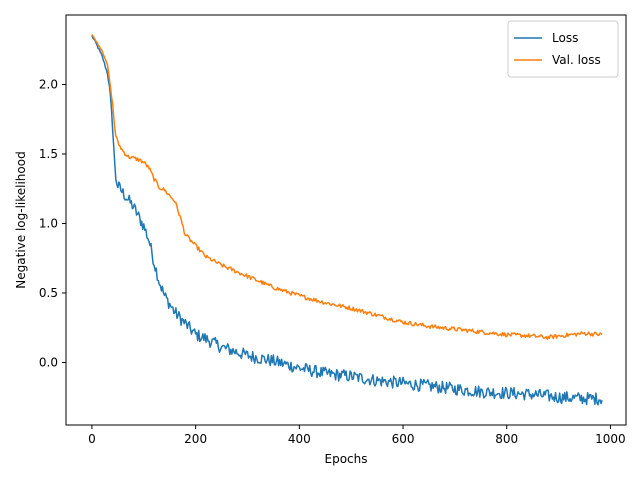  I want to click on x-tick-label: 400, so click(299, 439).